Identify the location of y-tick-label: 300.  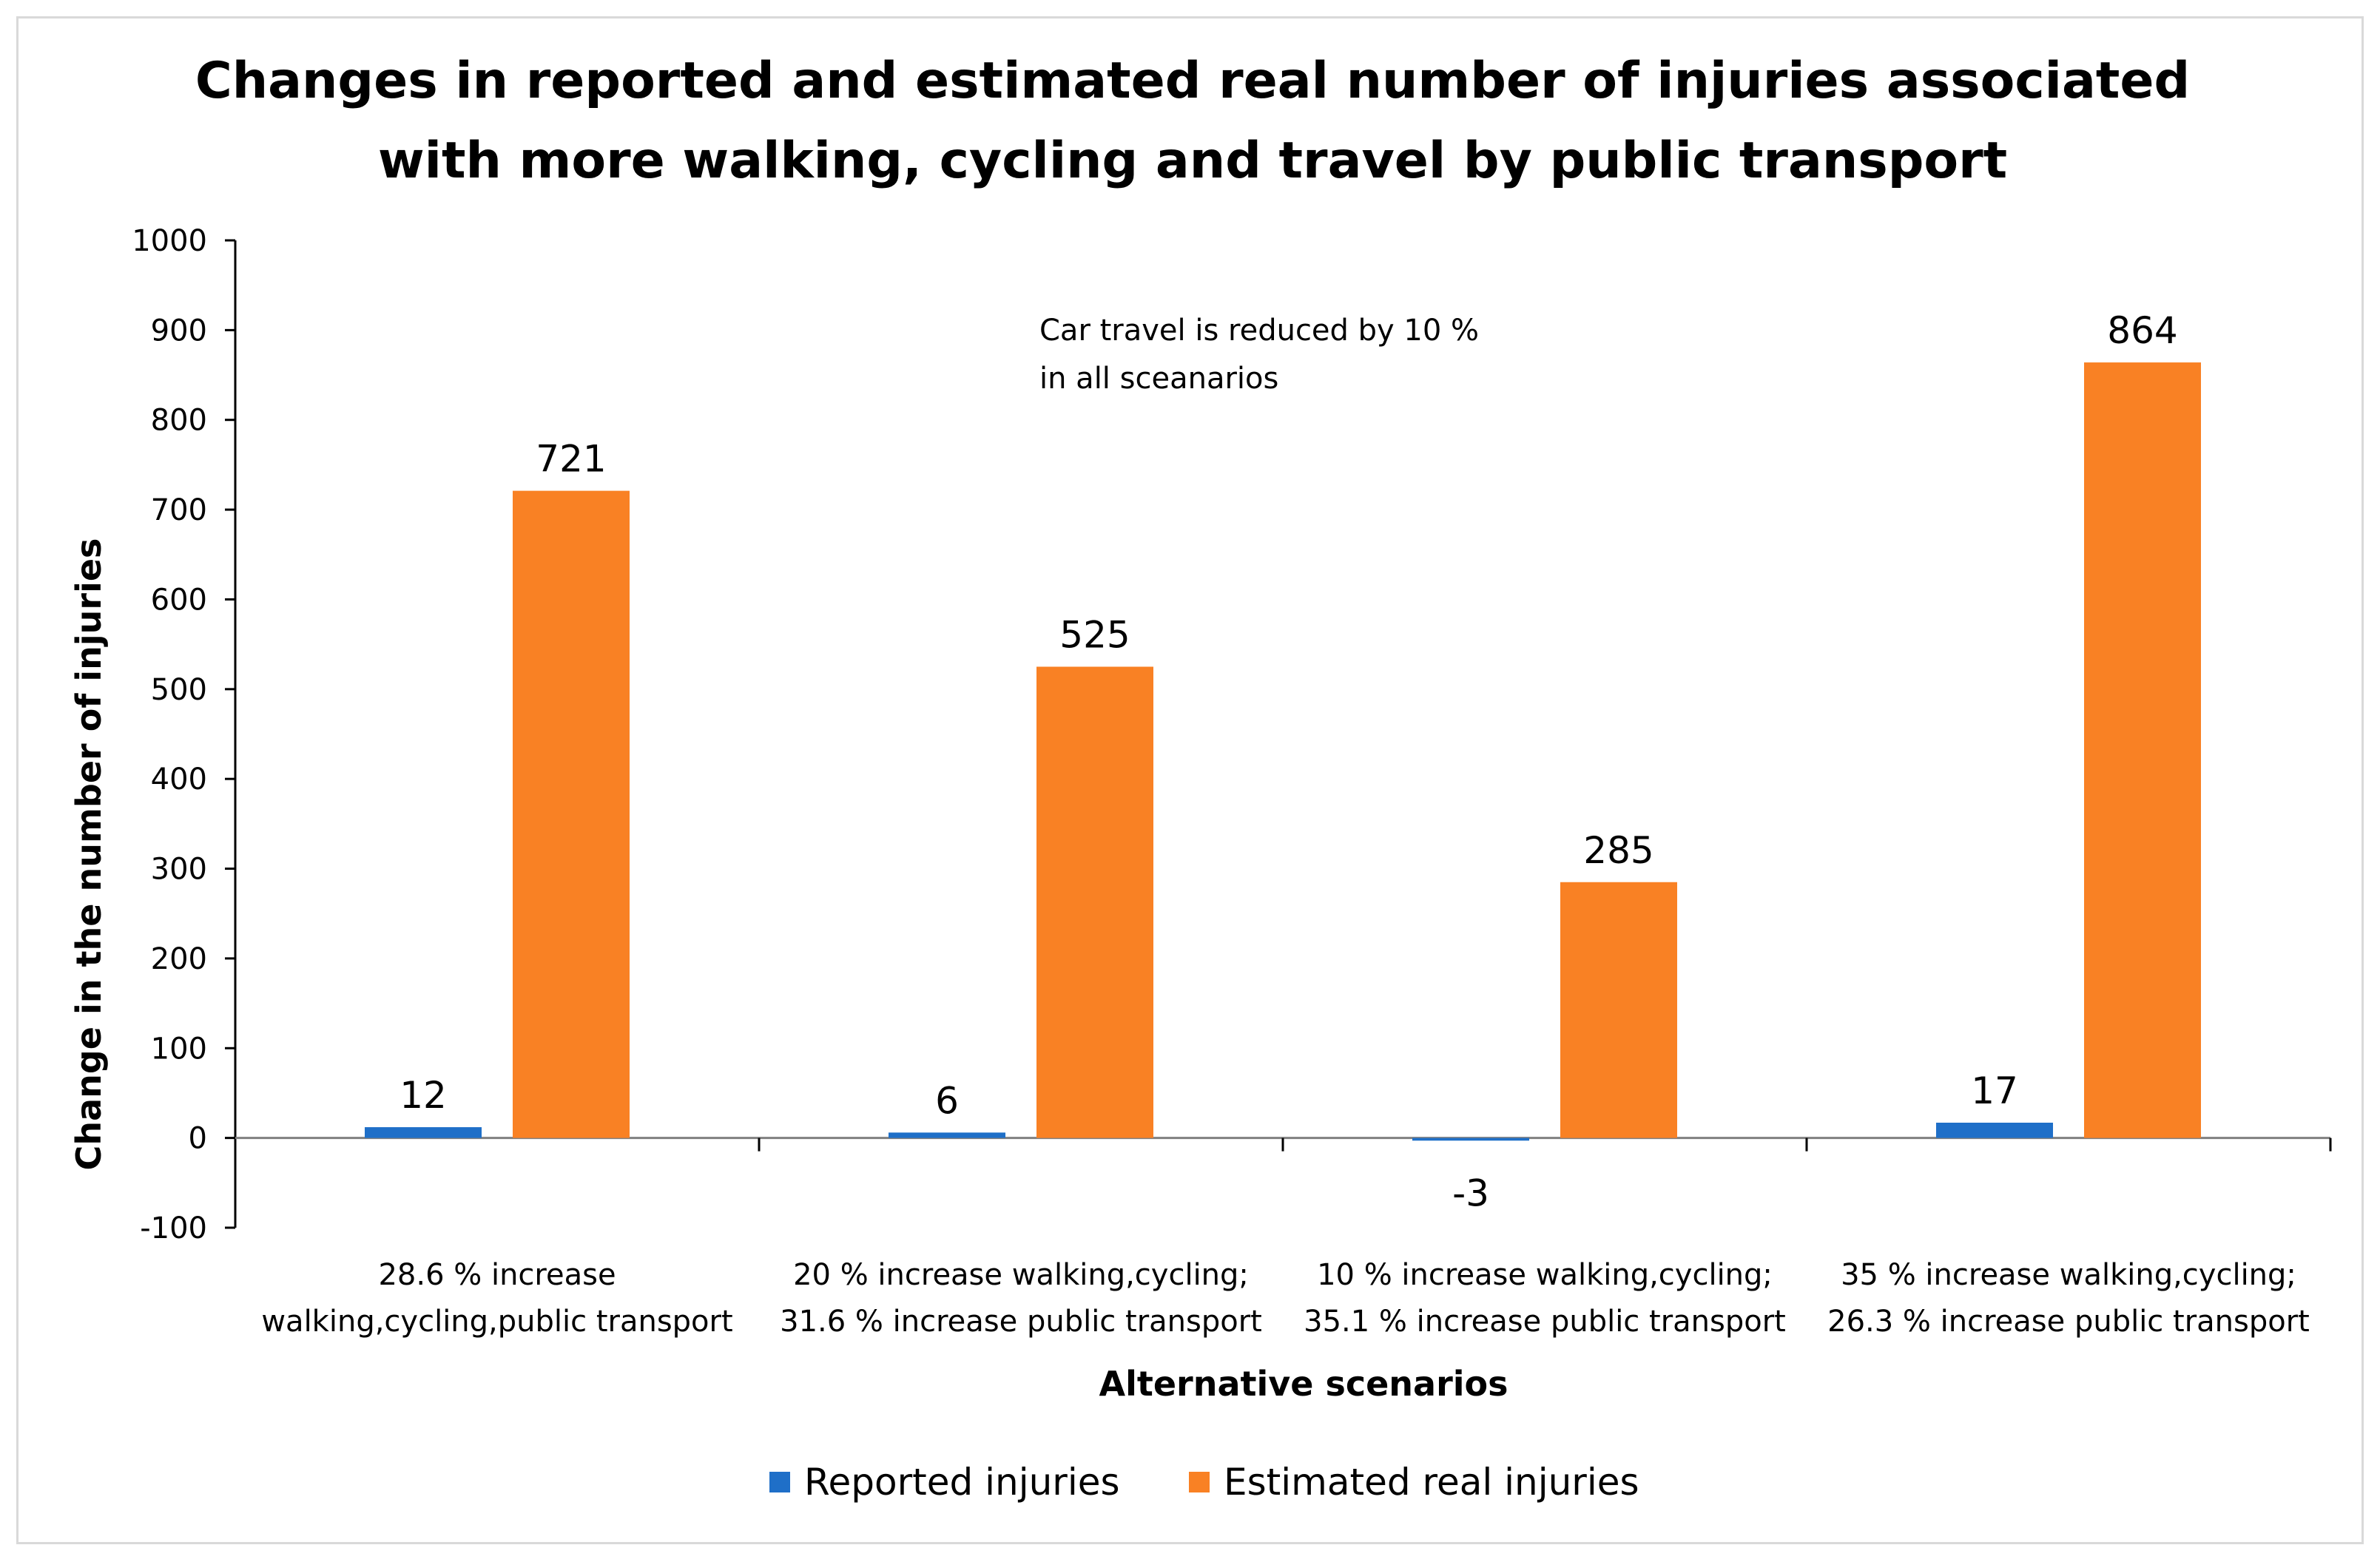
(179, 870).